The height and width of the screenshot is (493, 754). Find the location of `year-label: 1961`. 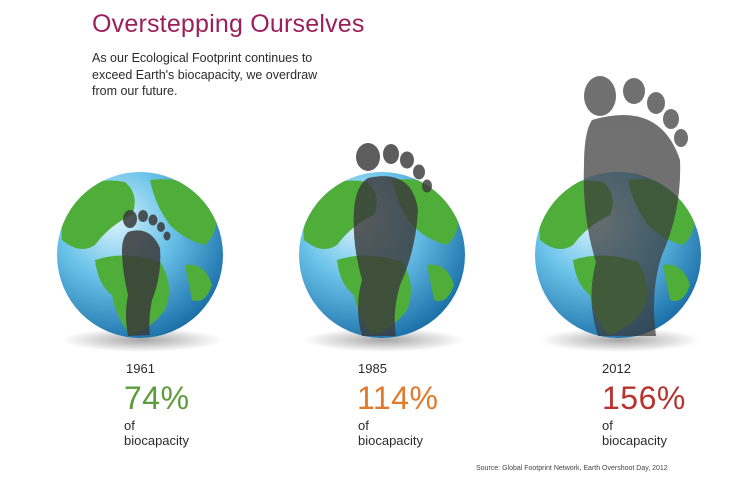

year-label: 1961 is located at coordinates (140, 368).